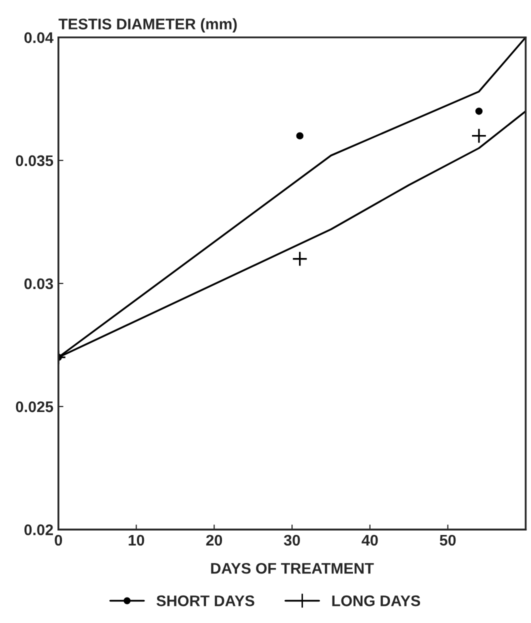 This screenshot has width=531, height=623. What do you see at coordinates (136, 540) in the screenshot?
I see `x-tick-label: 10` at bounding box center [136, 540].